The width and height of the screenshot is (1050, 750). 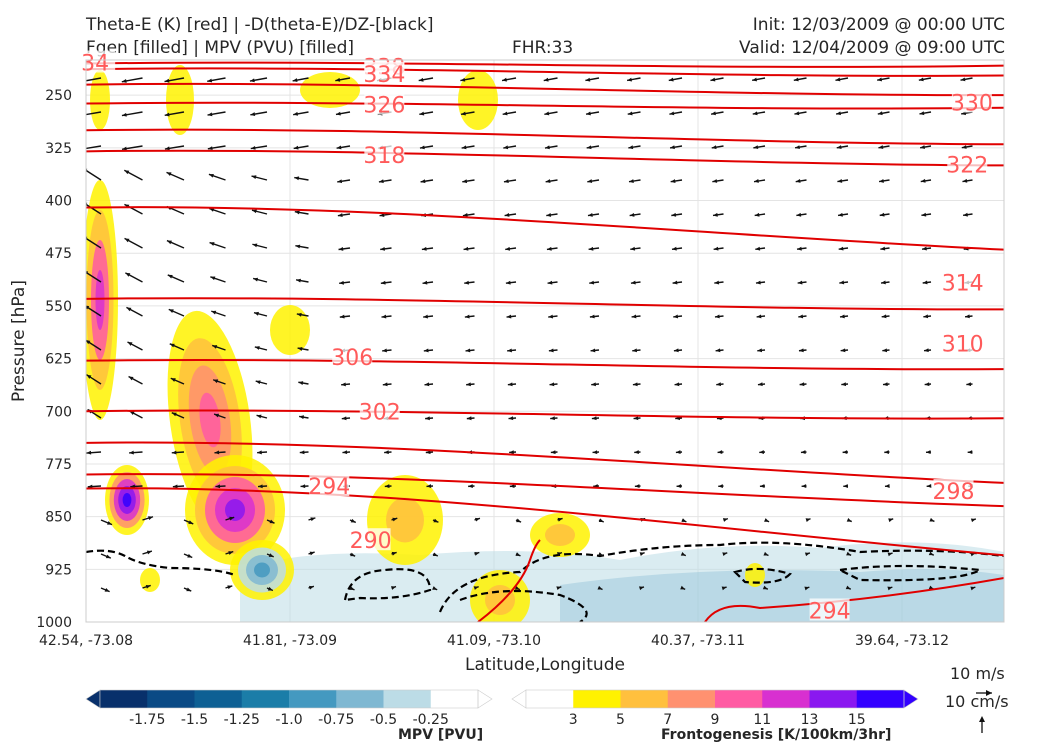 I want to click on mpv-blob, so click(x=262, y=570).